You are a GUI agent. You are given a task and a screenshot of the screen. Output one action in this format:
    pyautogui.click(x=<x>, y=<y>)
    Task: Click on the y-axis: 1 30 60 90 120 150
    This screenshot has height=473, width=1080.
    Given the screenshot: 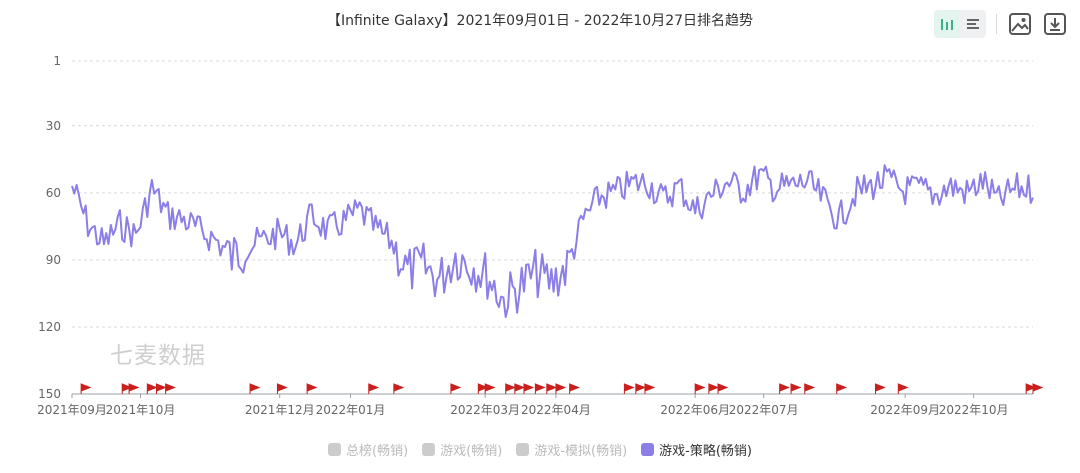 What is the action you would take?
    pyautogui.click(x=49, y=227)
    